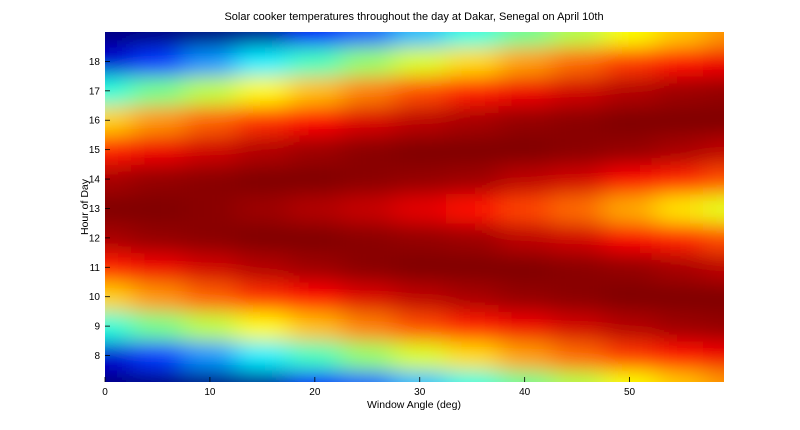 This screenshot has width=800, height=430. I want to click on y-tick-label: 13, so click(95, 209).